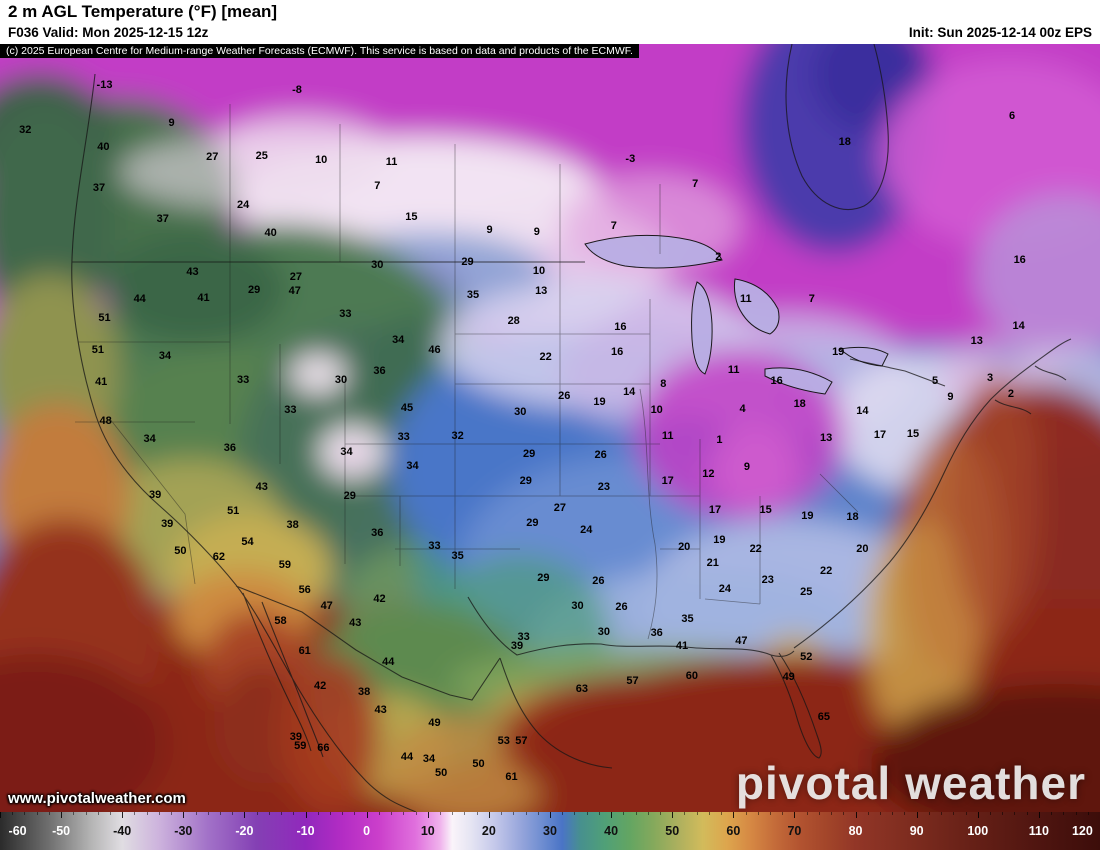  I want to click on temp-label: 6, so click(1012, 116).